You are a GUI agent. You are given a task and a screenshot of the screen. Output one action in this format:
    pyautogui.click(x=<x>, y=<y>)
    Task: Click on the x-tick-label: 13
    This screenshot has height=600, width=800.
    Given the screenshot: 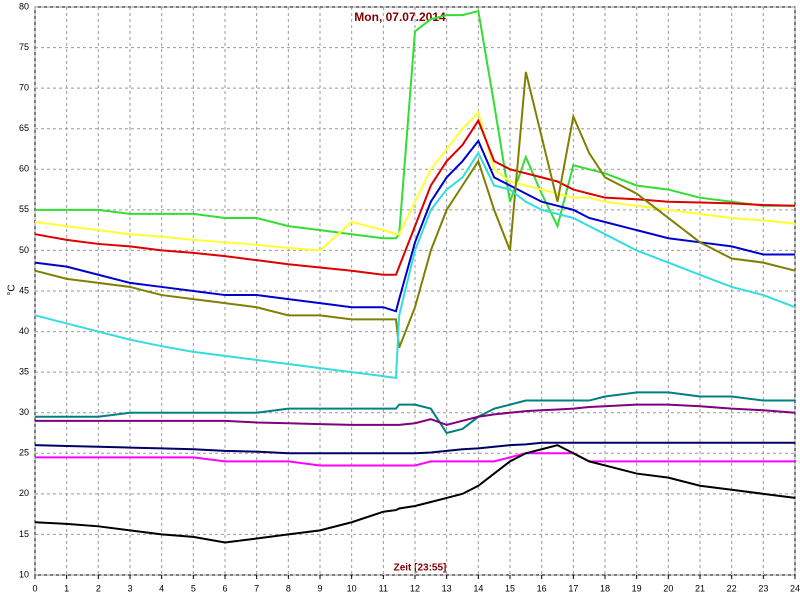 What is the action you would take?
    pyautogui.click(x=447, y=588)
    